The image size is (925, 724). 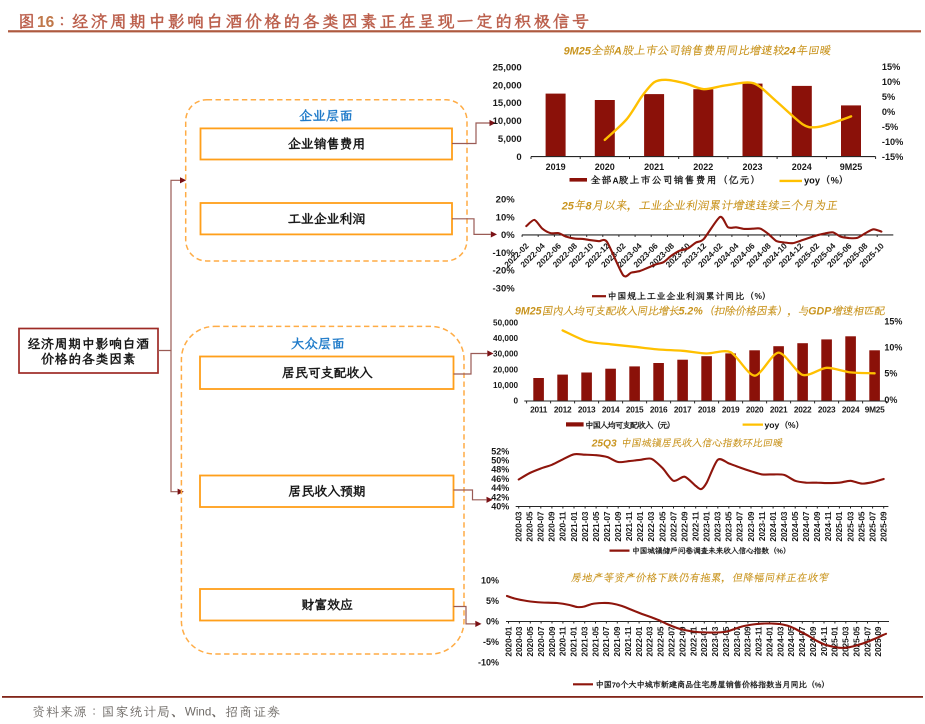 I want to click on svg-text: 2021-09, so click(x=618, y=526).